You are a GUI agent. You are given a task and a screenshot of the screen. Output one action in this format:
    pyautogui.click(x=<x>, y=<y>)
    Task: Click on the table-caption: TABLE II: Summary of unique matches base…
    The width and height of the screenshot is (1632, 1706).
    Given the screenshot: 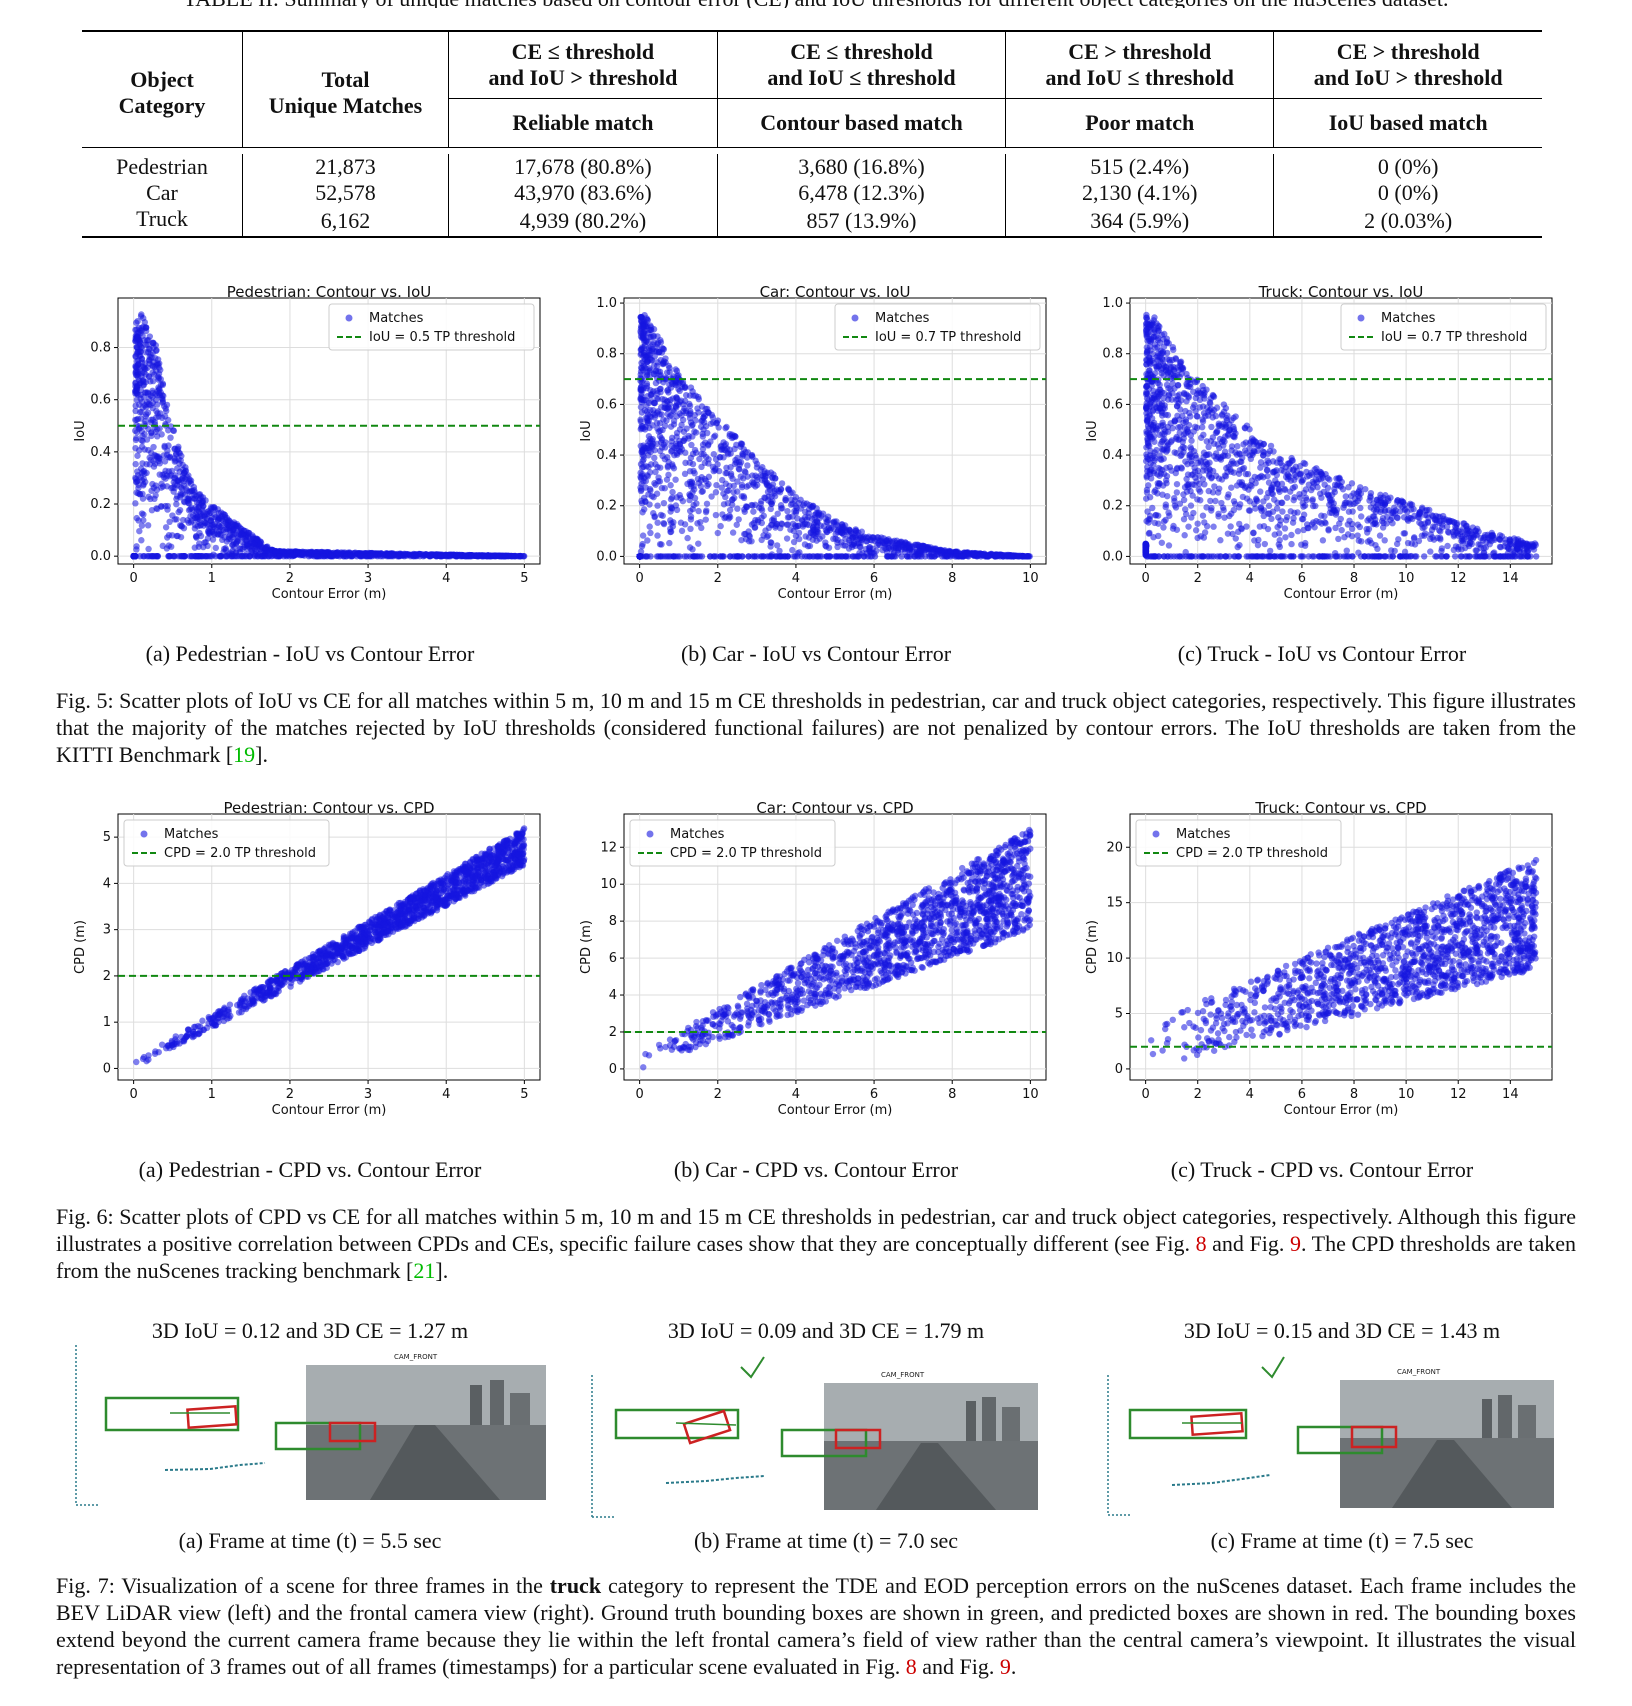 What is the action you would take?
    pyautogui.click(x=816, y=4)
    